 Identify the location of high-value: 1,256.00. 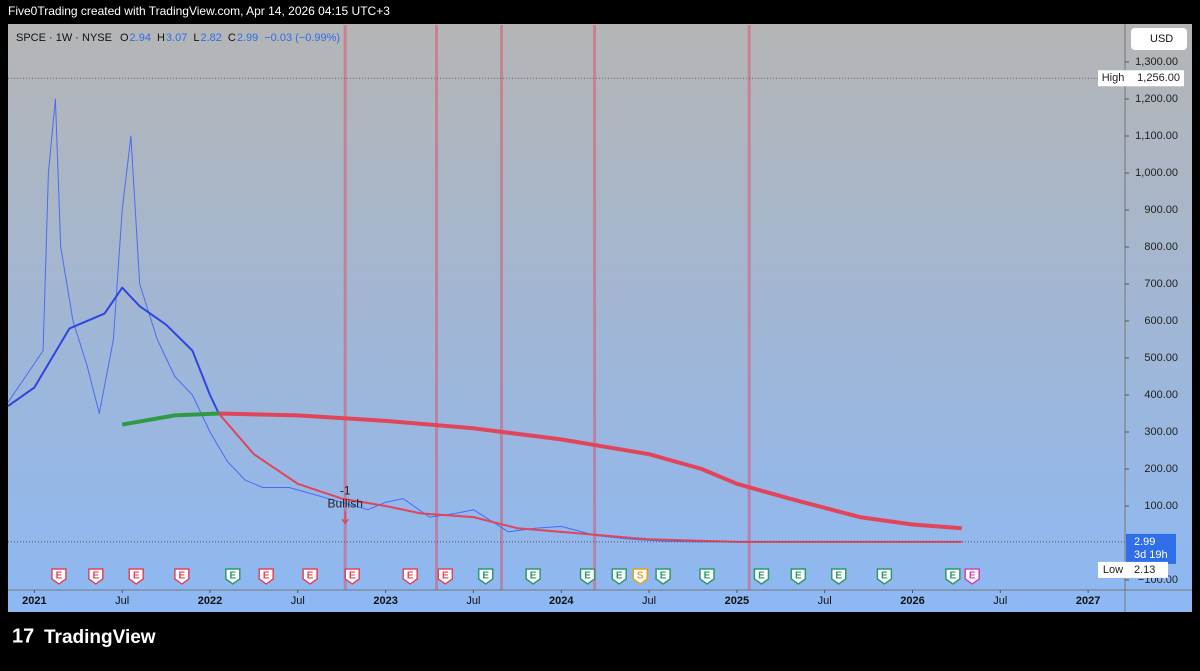
(1158, 78).